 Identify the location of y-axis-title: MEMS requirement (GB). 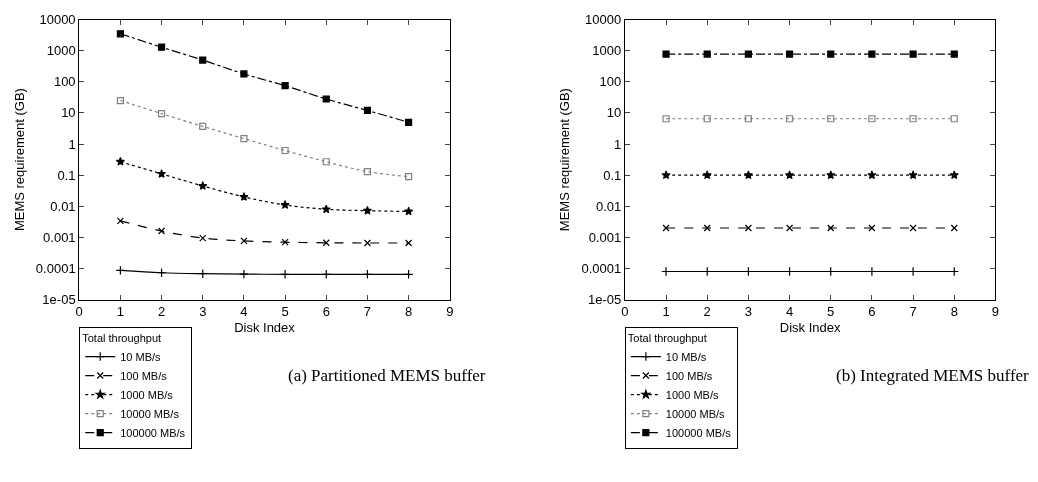
(19, 160).